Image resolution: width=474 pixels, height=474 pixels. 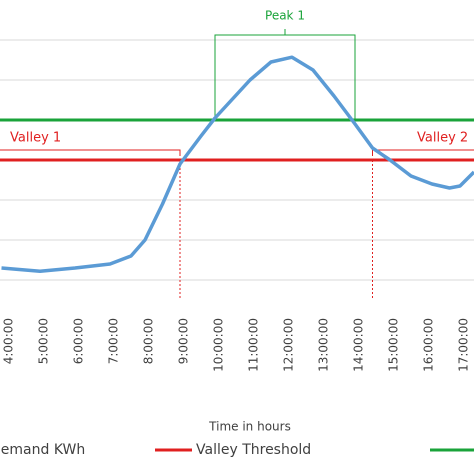 I want to click on peak-bracket, so click(x=285, y=77).